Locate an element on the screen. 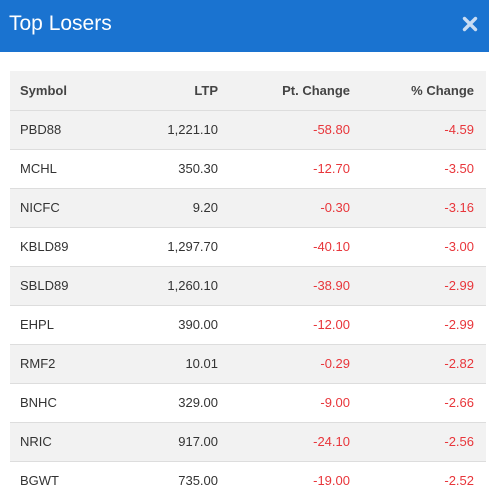 This screenshot has height=496, width=489. cell-symbol: NICFC is located at coordinates (70, 208).